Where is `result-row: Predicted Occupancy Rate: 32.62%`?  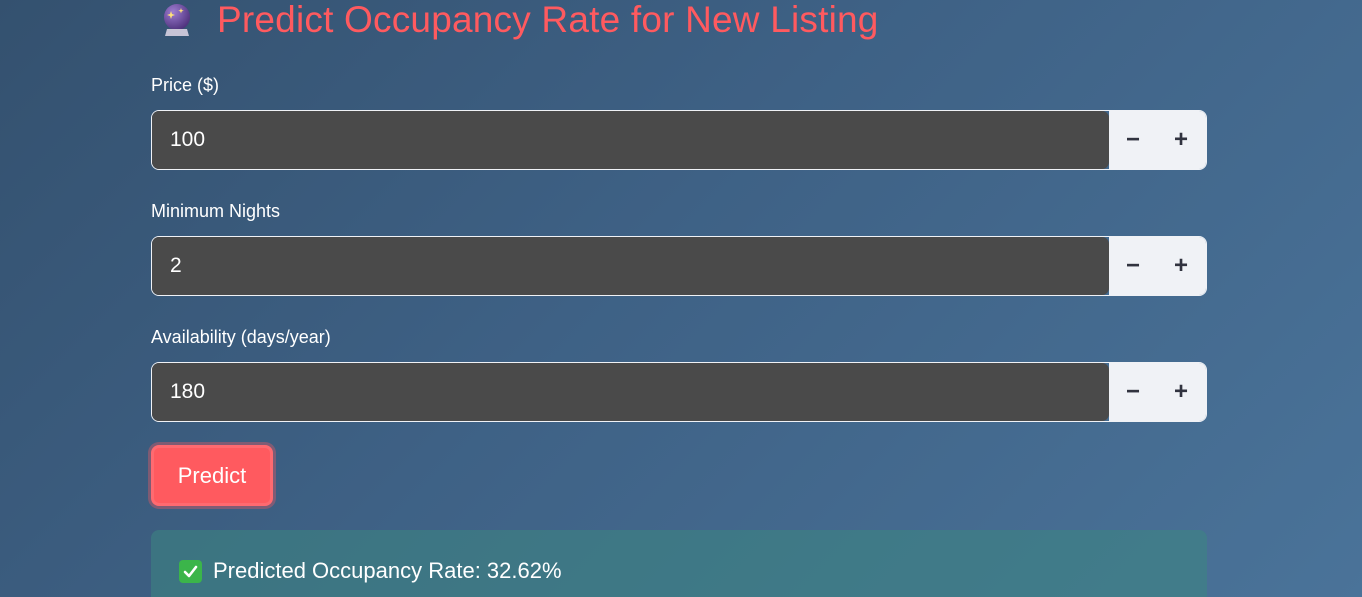
result-row: Predicted Occupancy Rate: 32.62% is located at coordinates (370, 571).